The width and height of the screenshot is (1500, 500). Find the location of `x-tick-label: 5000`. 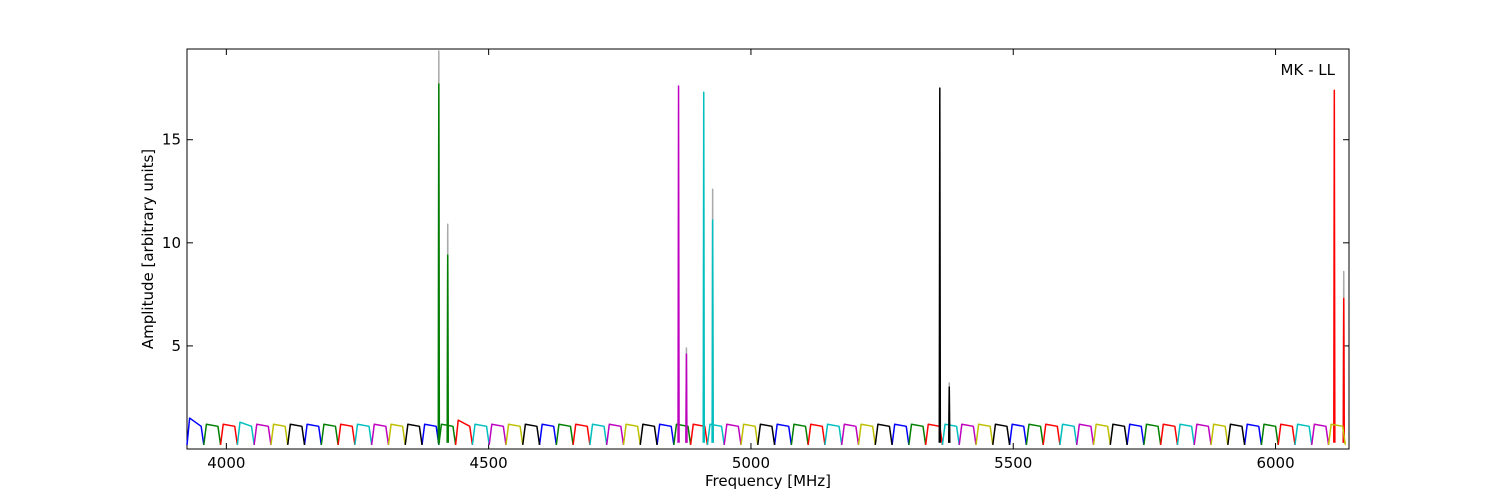

x-tick-label: 5000 is located at coordinates (751, 463).